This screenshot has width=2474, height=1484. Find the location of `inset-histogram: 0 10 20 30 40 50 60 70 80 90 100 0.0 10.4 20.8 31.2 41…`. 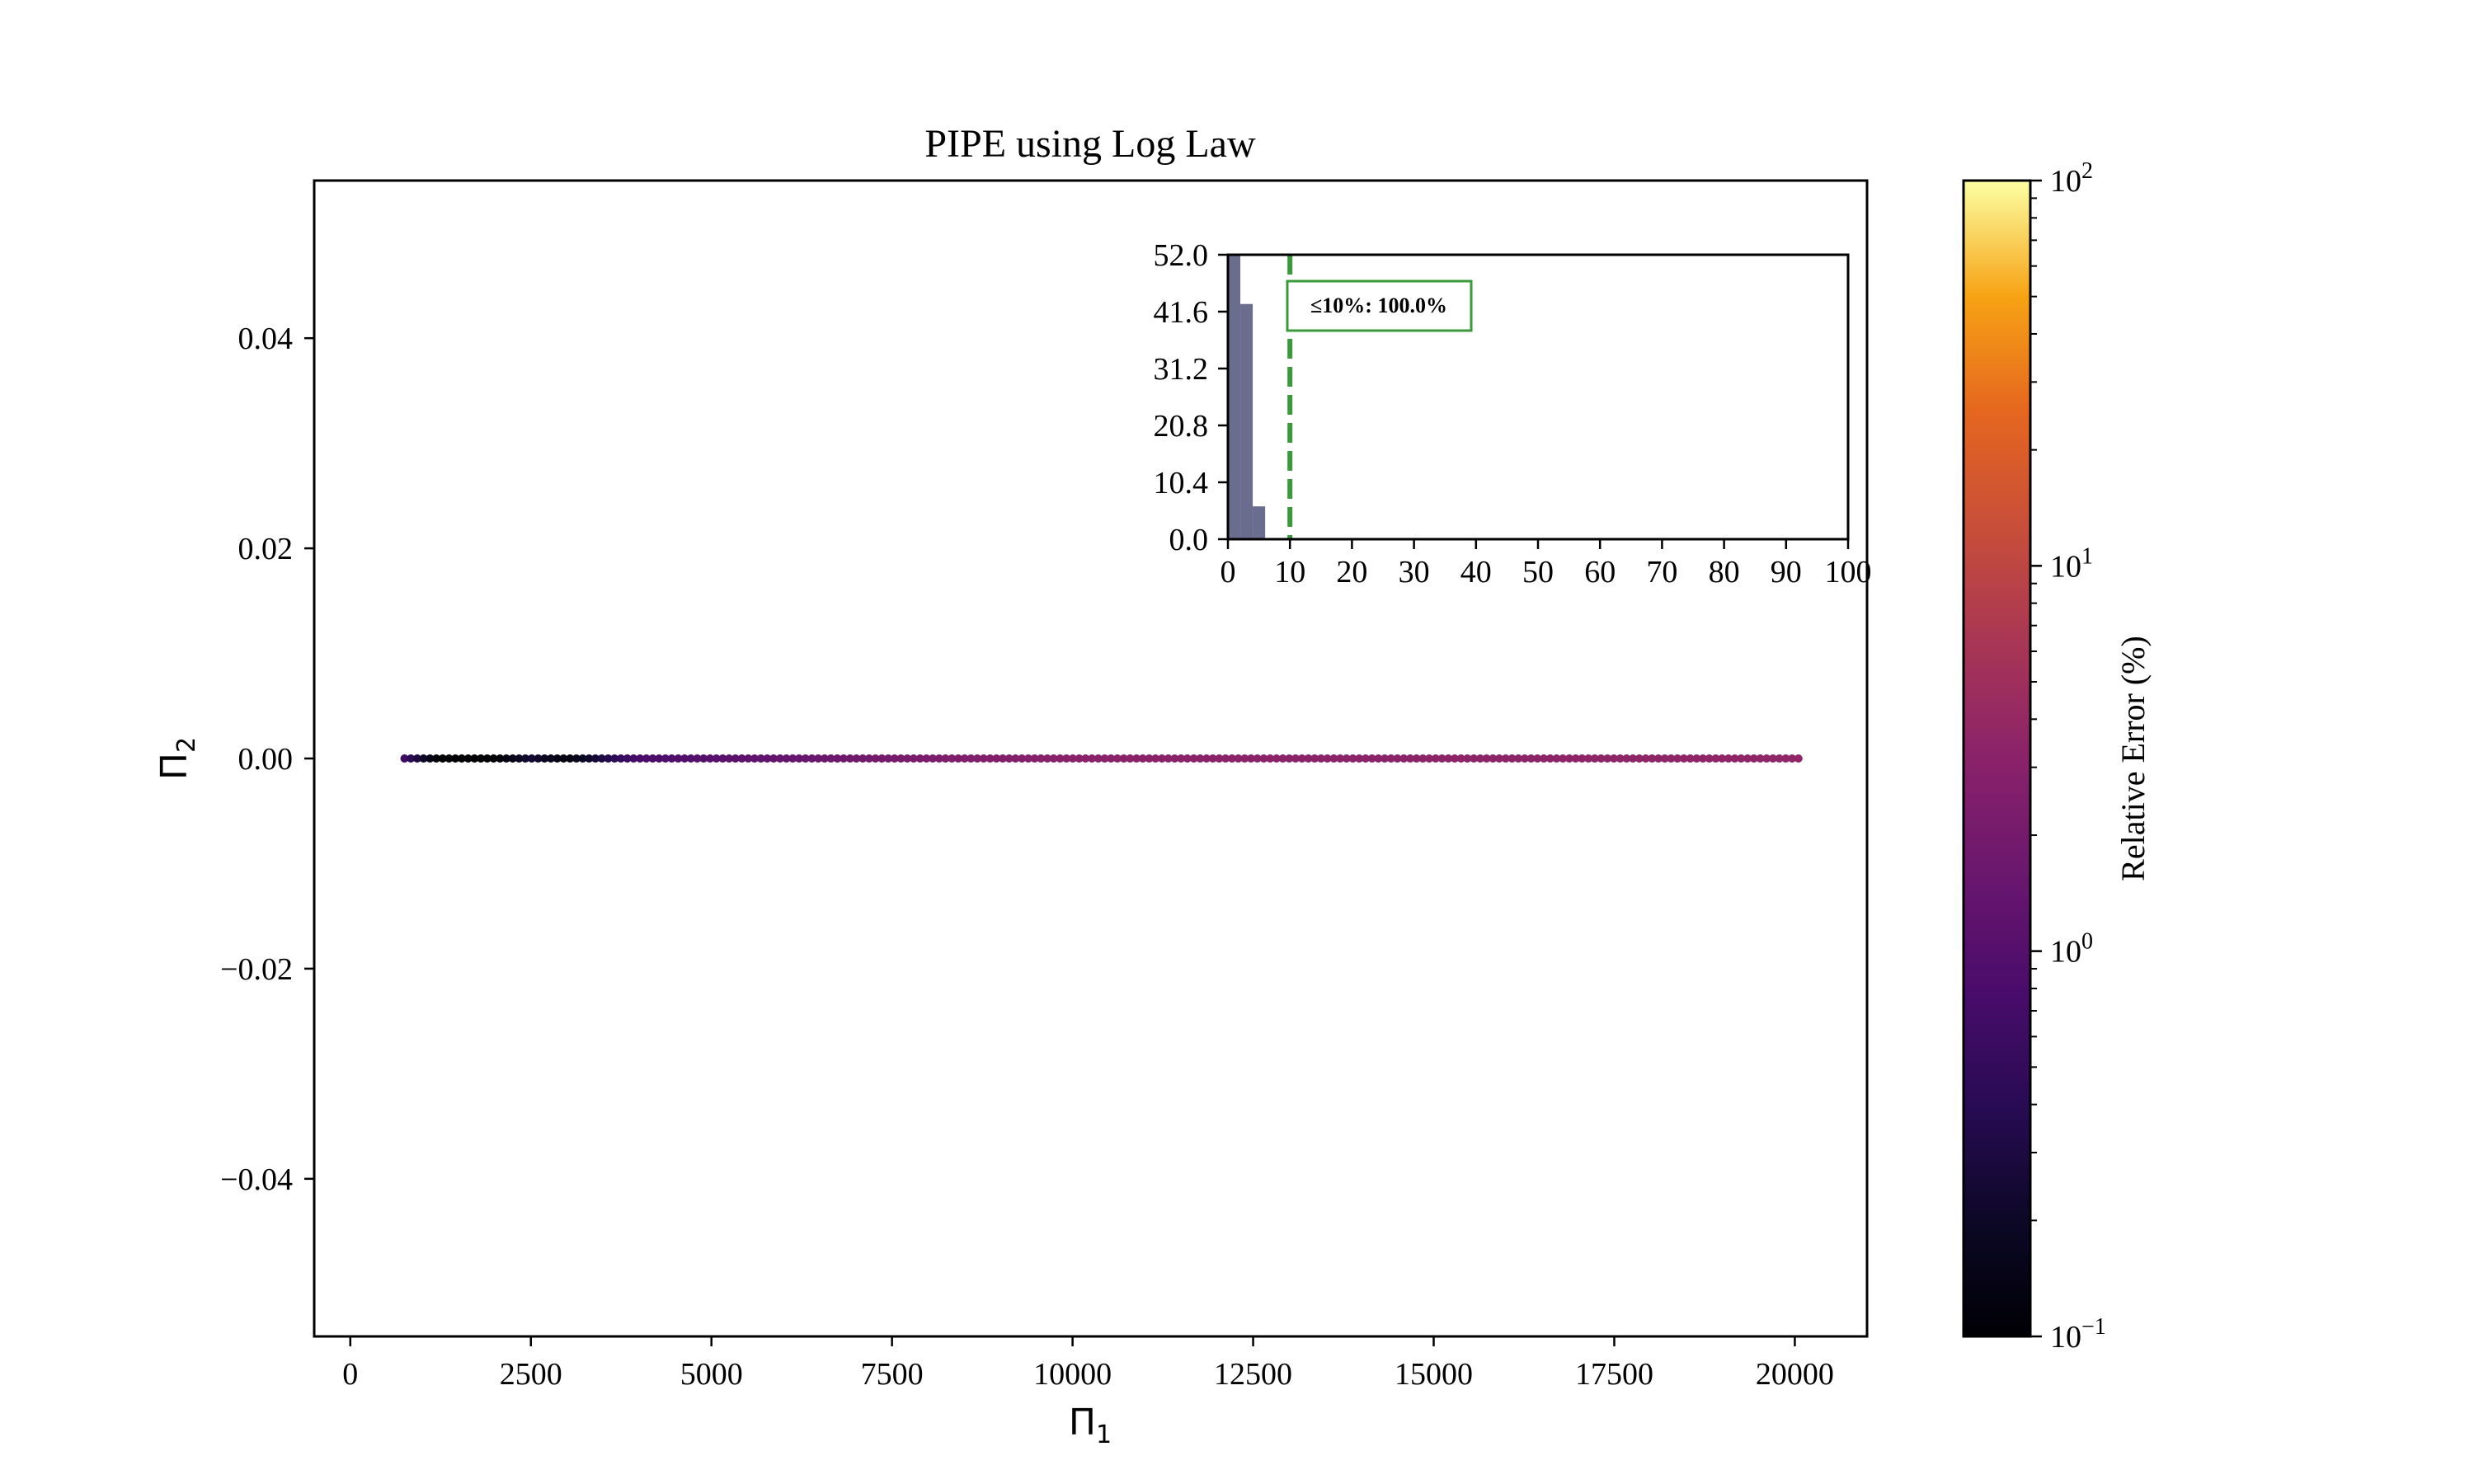

inset-histogram: 0 10 20 30 40 50 60 70 80 90 100 0.0 10.4 20.8 31.2 41… is located at coordinates (1513, 413).